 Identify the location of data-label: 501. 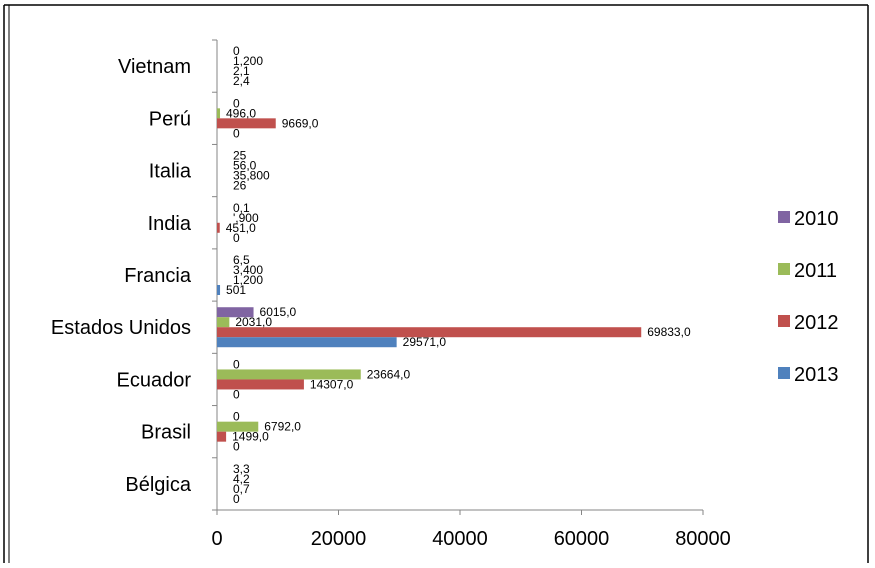
(236, 290).